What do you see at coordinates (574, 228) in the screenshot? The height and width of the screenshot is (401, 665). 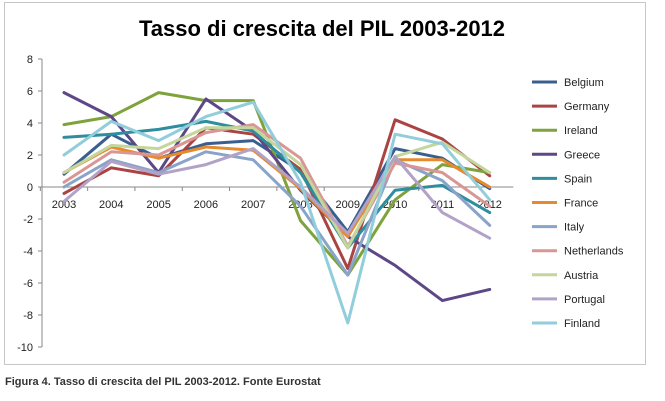 I see `legend-label-italy: Italy` at bounding box center [574, 228].